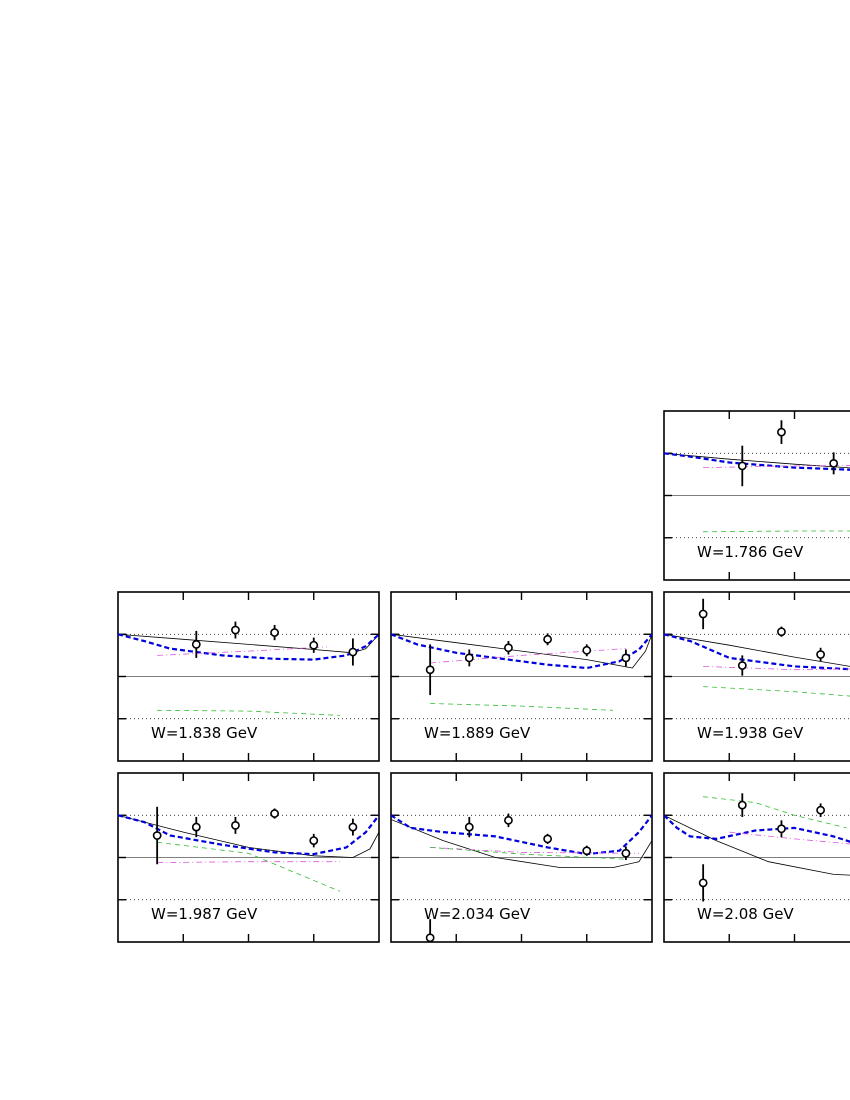 Image resolution: width=850 pixels, height=1100 pixels. What do you see at coordinates (750, 733) in the screenshot?
I see `panel-label: W=1.938 GeV` at bounding box center [750, 733].